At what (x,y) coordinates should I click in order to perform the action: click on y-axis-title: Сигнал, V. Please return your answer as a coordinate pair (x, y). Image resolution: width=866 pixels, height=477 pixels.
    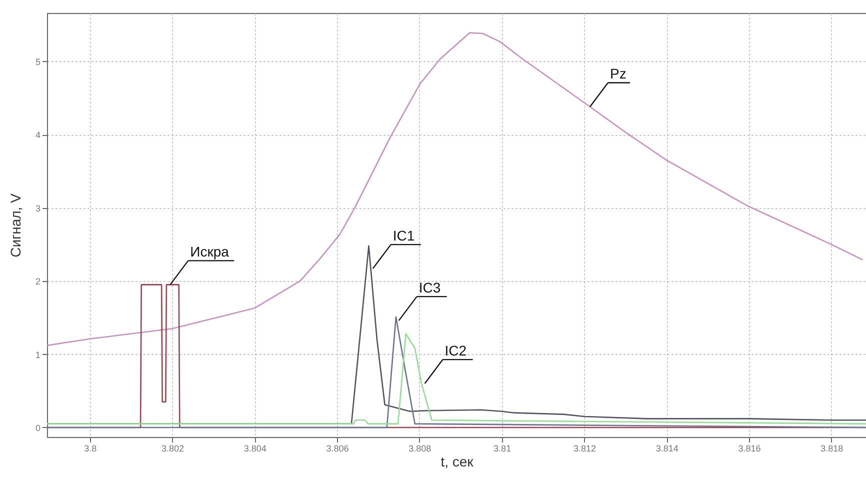
    Looking at the image, I should click on (15, 225).